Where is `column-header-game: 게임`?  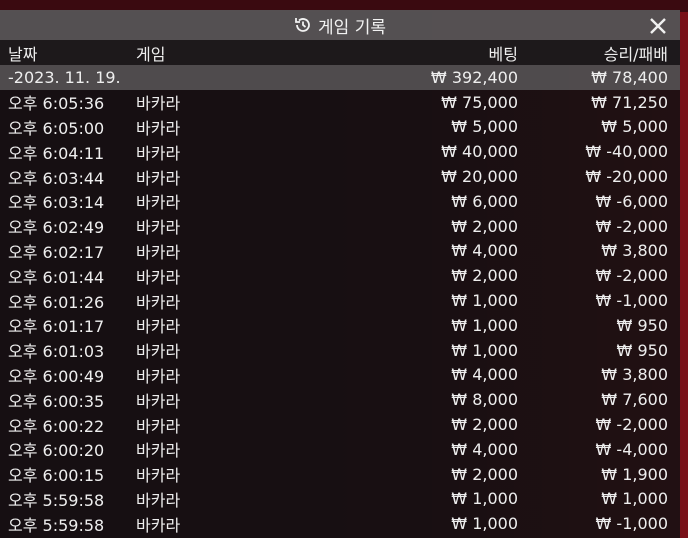
column-header-game: 게임 is located at coordinates (151, 54).